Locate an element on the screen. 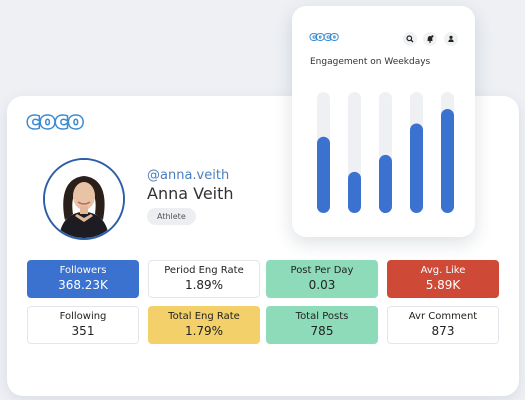 The image size is (525, 400). profile-tag-badge: Athlete is located at coordinates (171, 216).